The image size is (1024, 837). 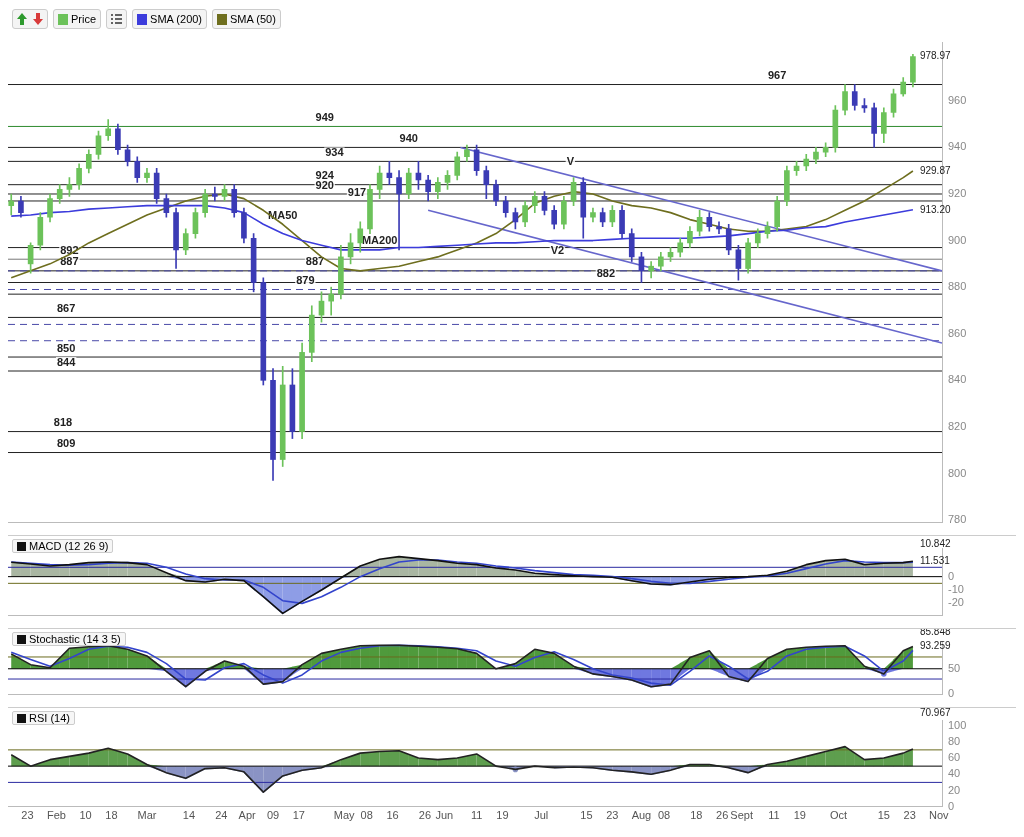 I want to click on annotation: MA50, so click(x=283, y=214).